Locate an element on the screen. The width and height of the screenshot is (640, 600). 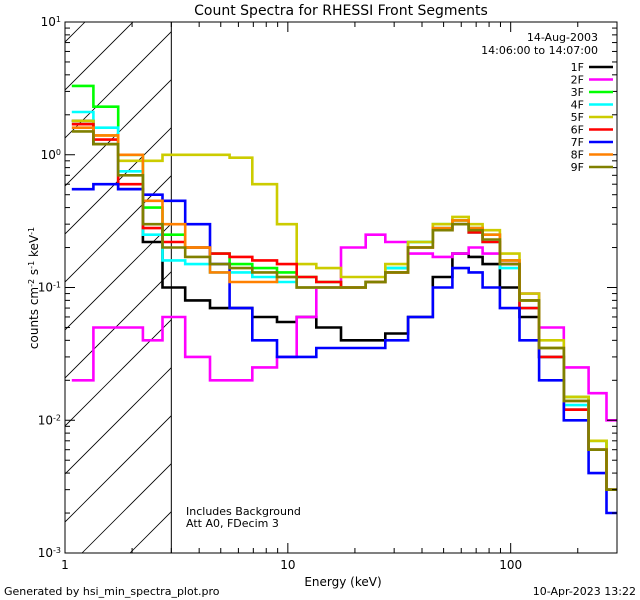
y-axis-label-text: keV is located at coordinates (34, 247).